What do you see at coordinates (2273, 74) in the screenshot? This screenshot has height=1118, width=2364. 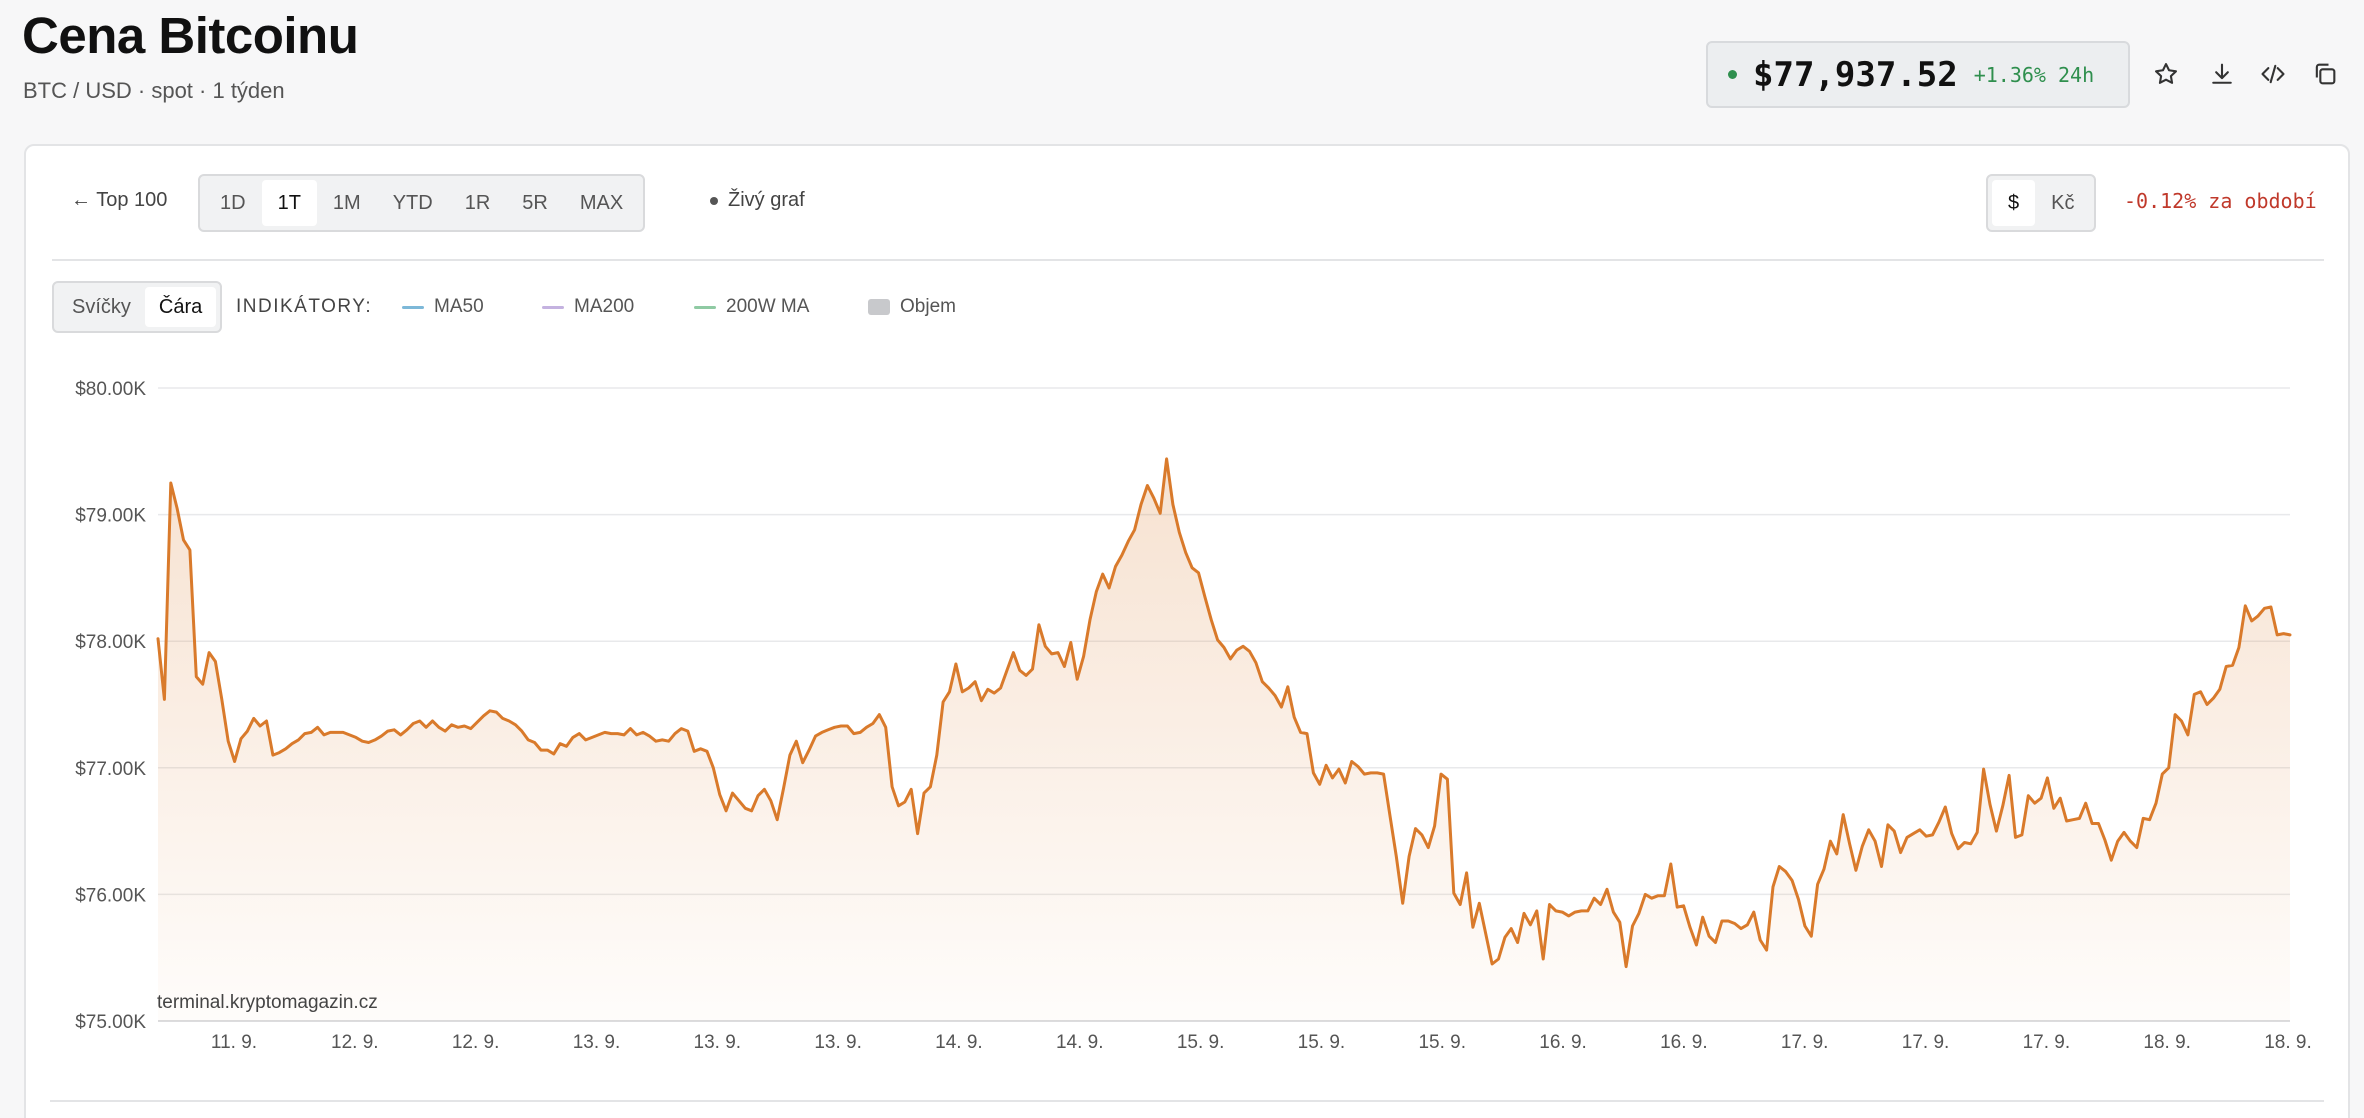 I see `code-icon` at bounding box center [2273, 74].